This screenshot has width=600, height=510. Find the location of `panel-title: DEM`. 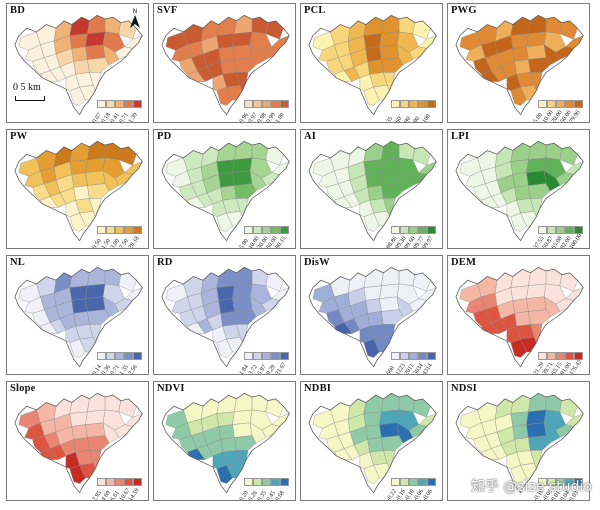

panel-title: DEM is located at coordinates (464, 262).